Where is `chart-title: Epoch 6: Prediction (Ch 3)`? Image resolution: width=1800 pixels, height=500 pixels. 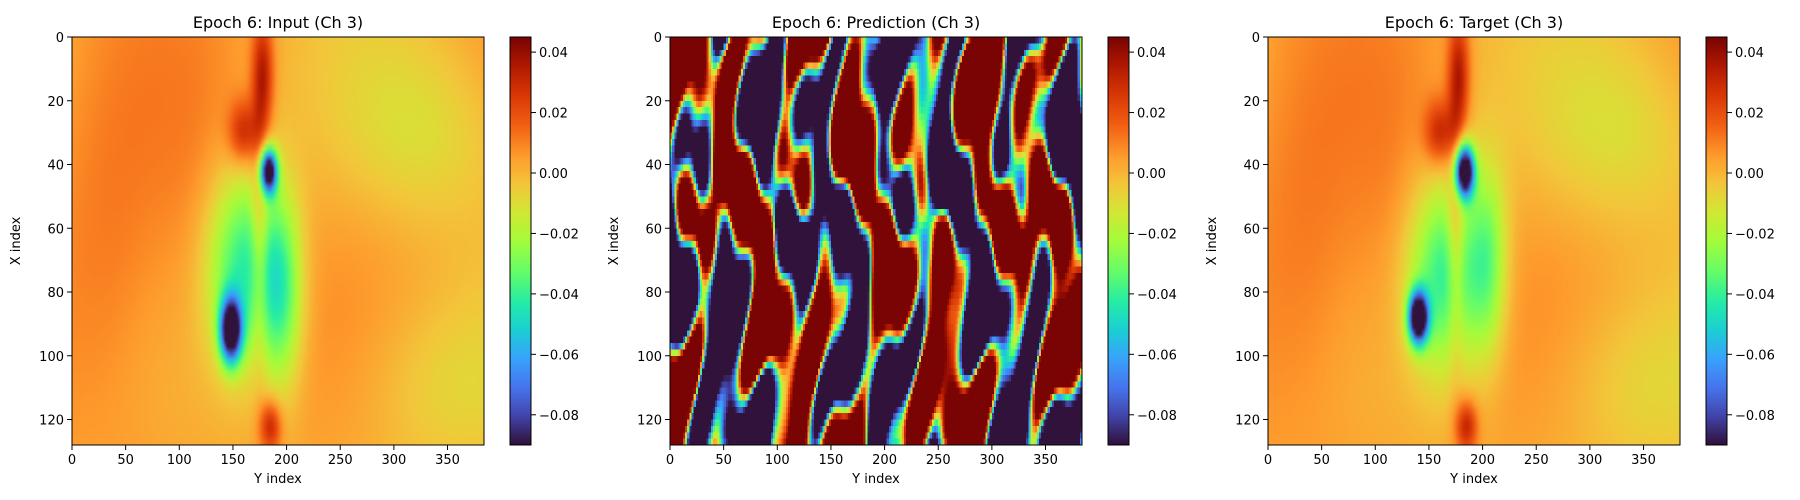 chart-title: Epoch 6: Prediction (Ch 3) is located at coordinates (876, 22).